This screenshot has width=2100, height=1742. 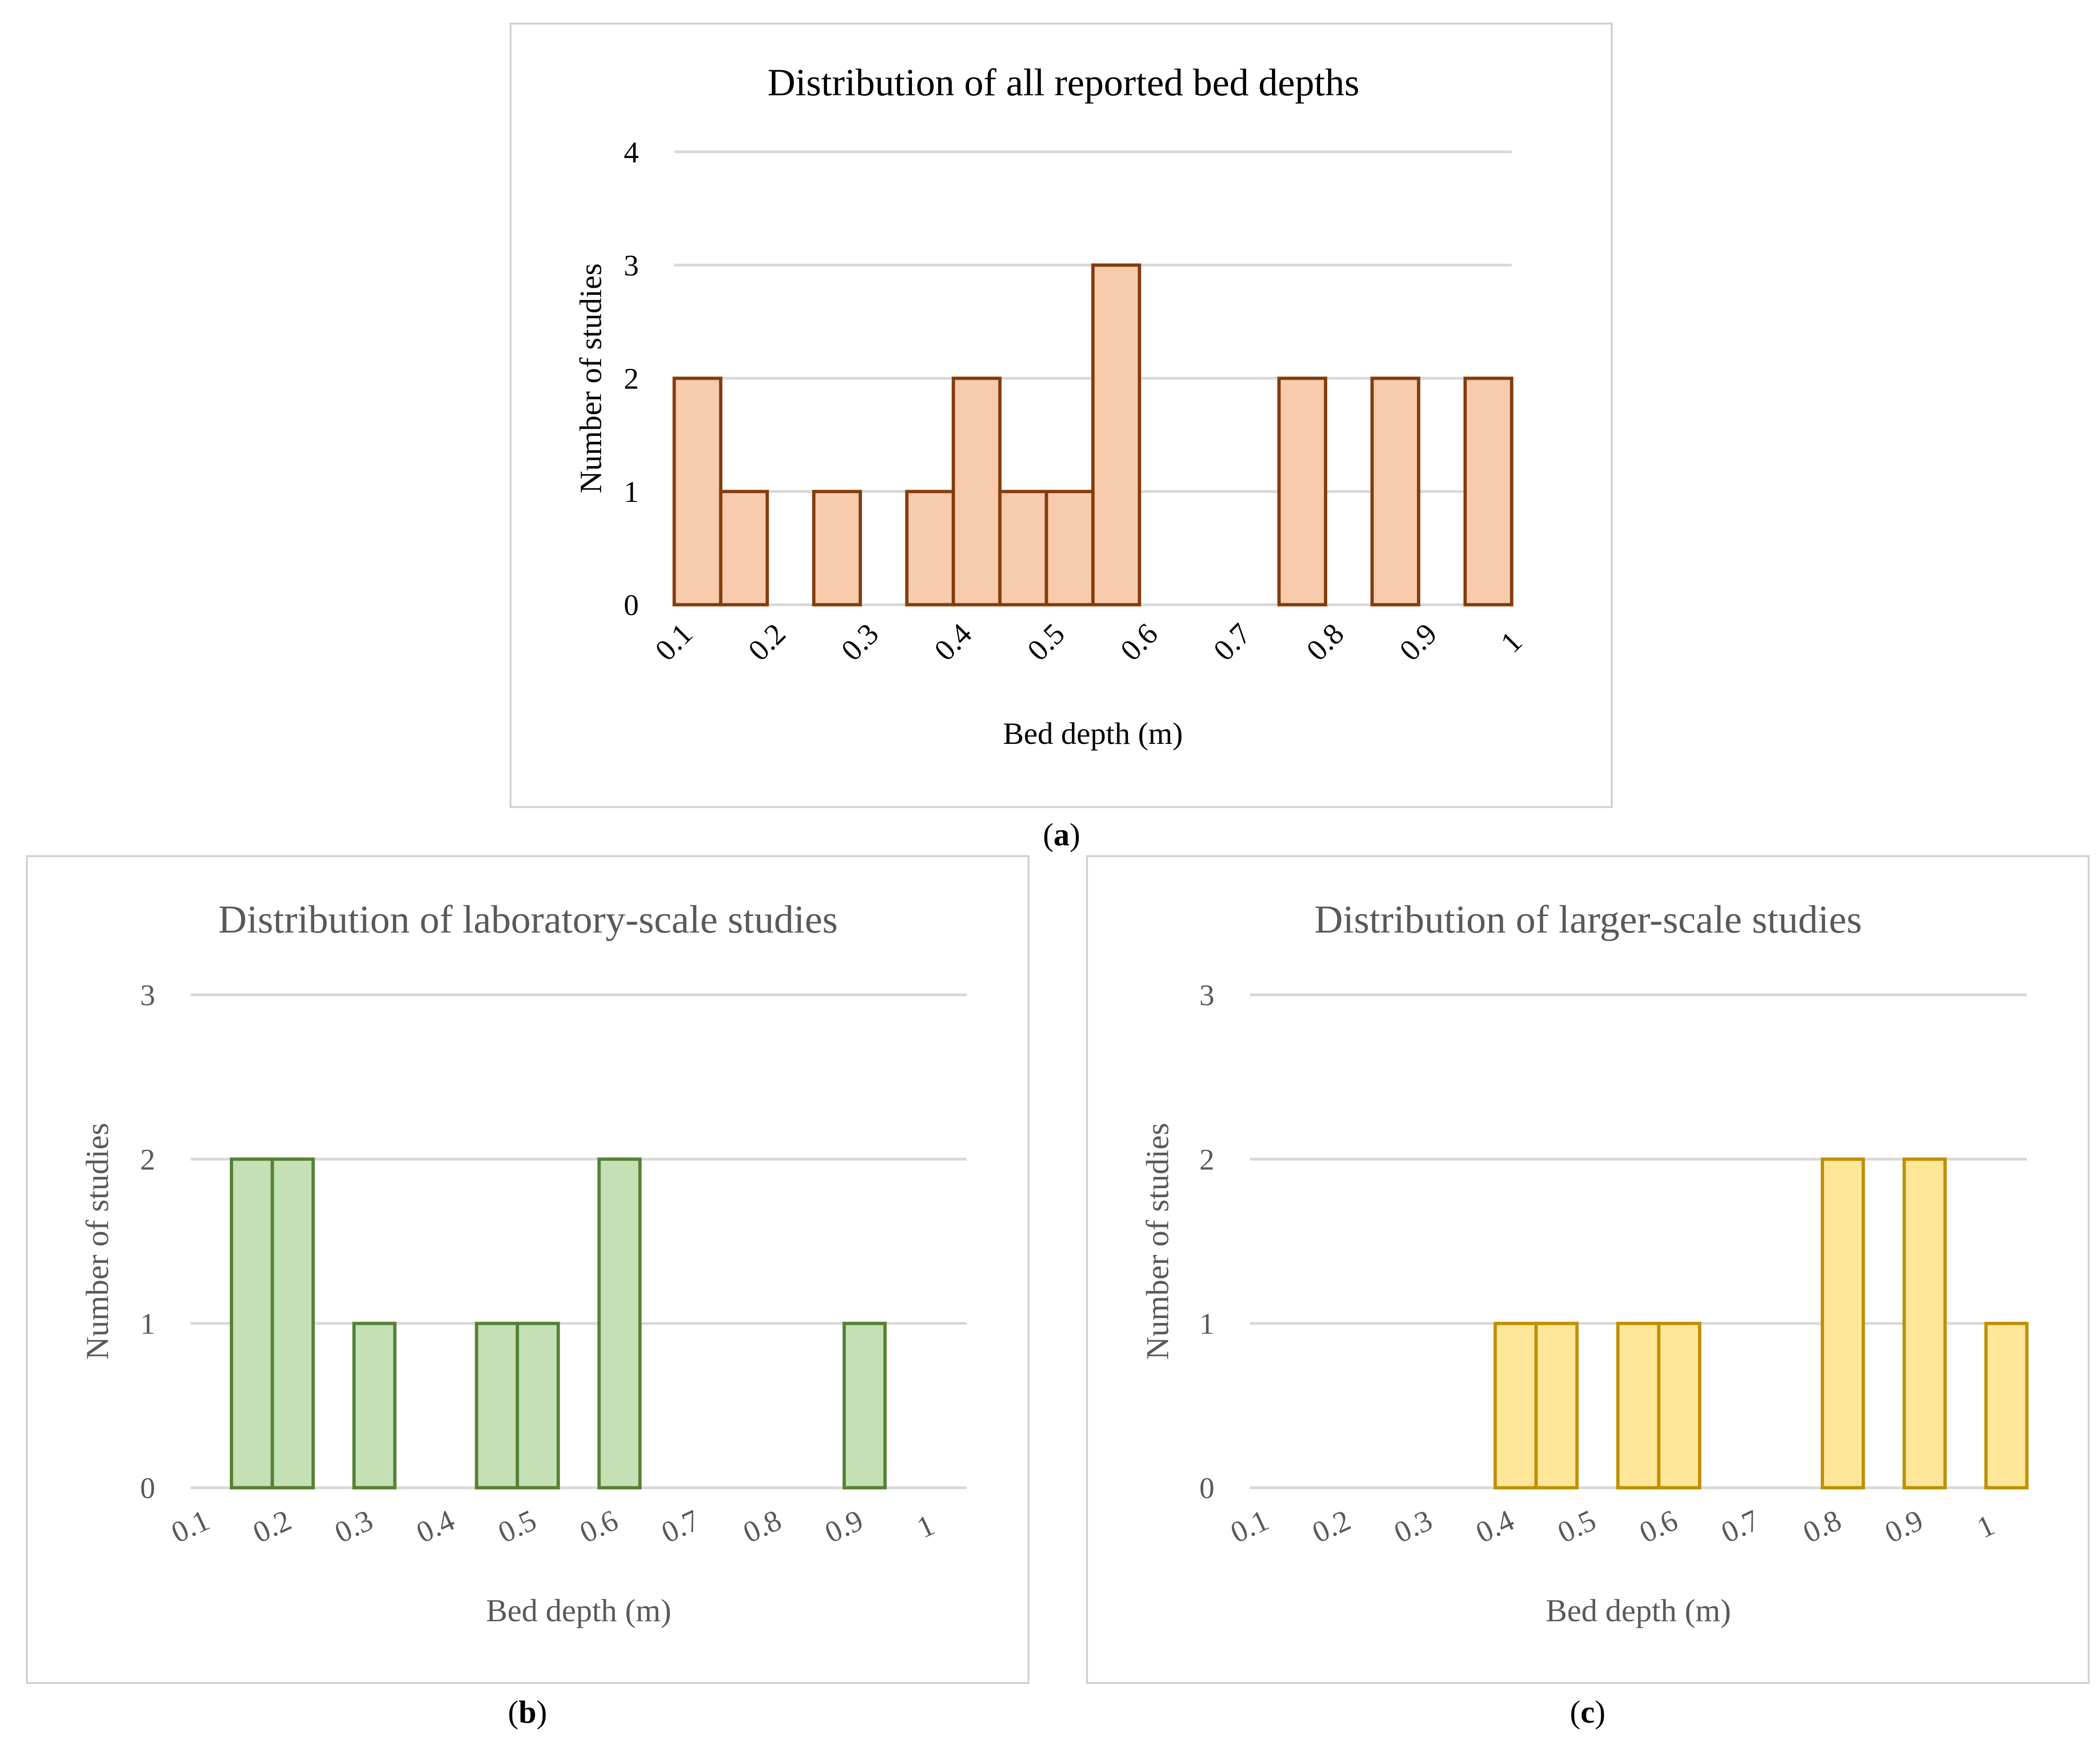 What do you see at coordinates (1511, 642) in the screenshot?
I see `chart-a-x-tick-label: 1` at bounding box center [1511, 642].